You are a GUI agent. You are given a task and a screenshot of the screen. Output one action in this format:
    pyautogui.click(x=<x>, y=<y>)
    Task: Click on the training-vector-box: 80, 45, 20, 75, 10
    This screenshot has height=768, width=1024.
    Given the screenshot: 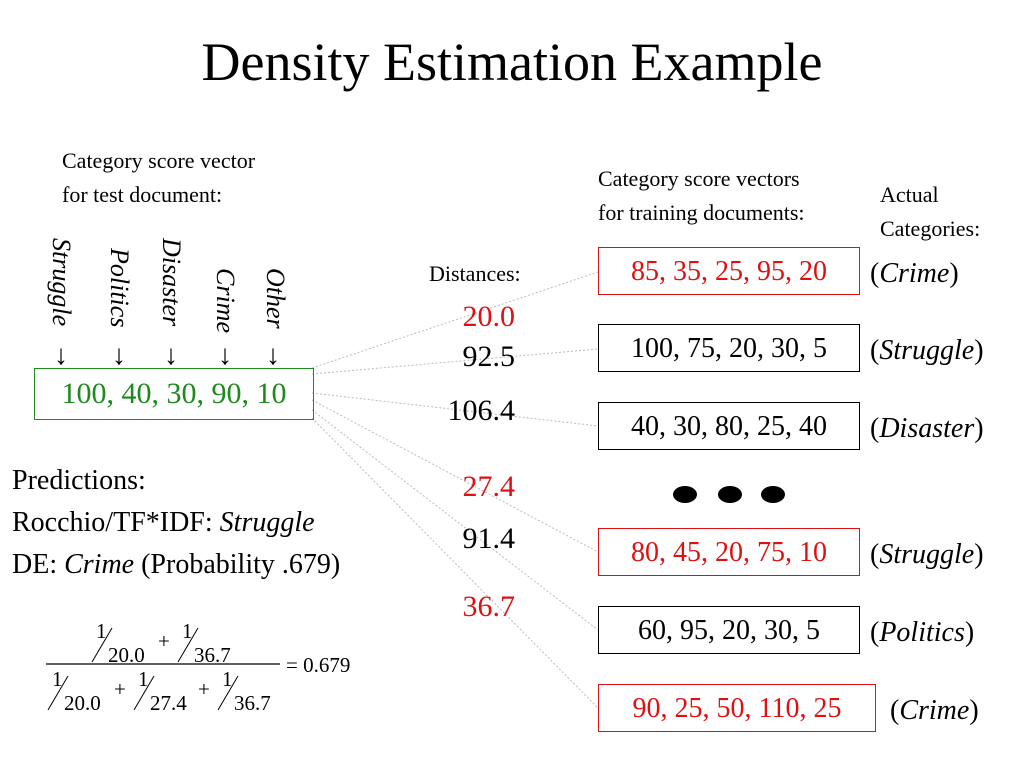 What is the action you would take?
    pyautogui.click(x=729, y=552)
    